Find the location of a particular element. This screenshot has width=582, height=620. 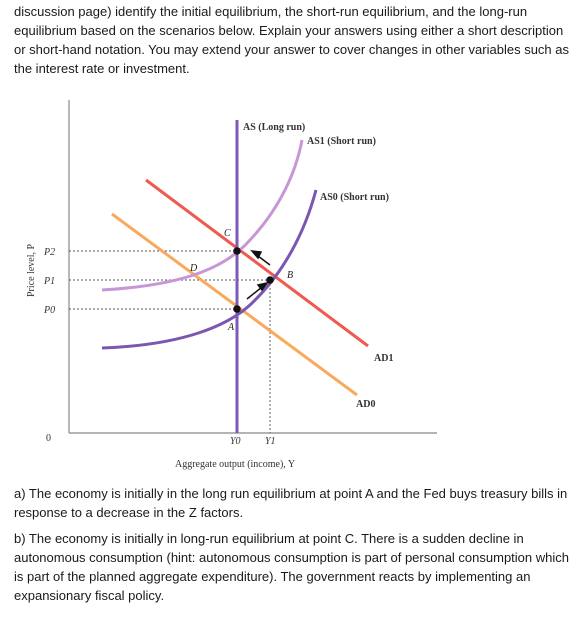

as1-short-run-label: AS1 (Short run) is located at coordinates (341, 141).